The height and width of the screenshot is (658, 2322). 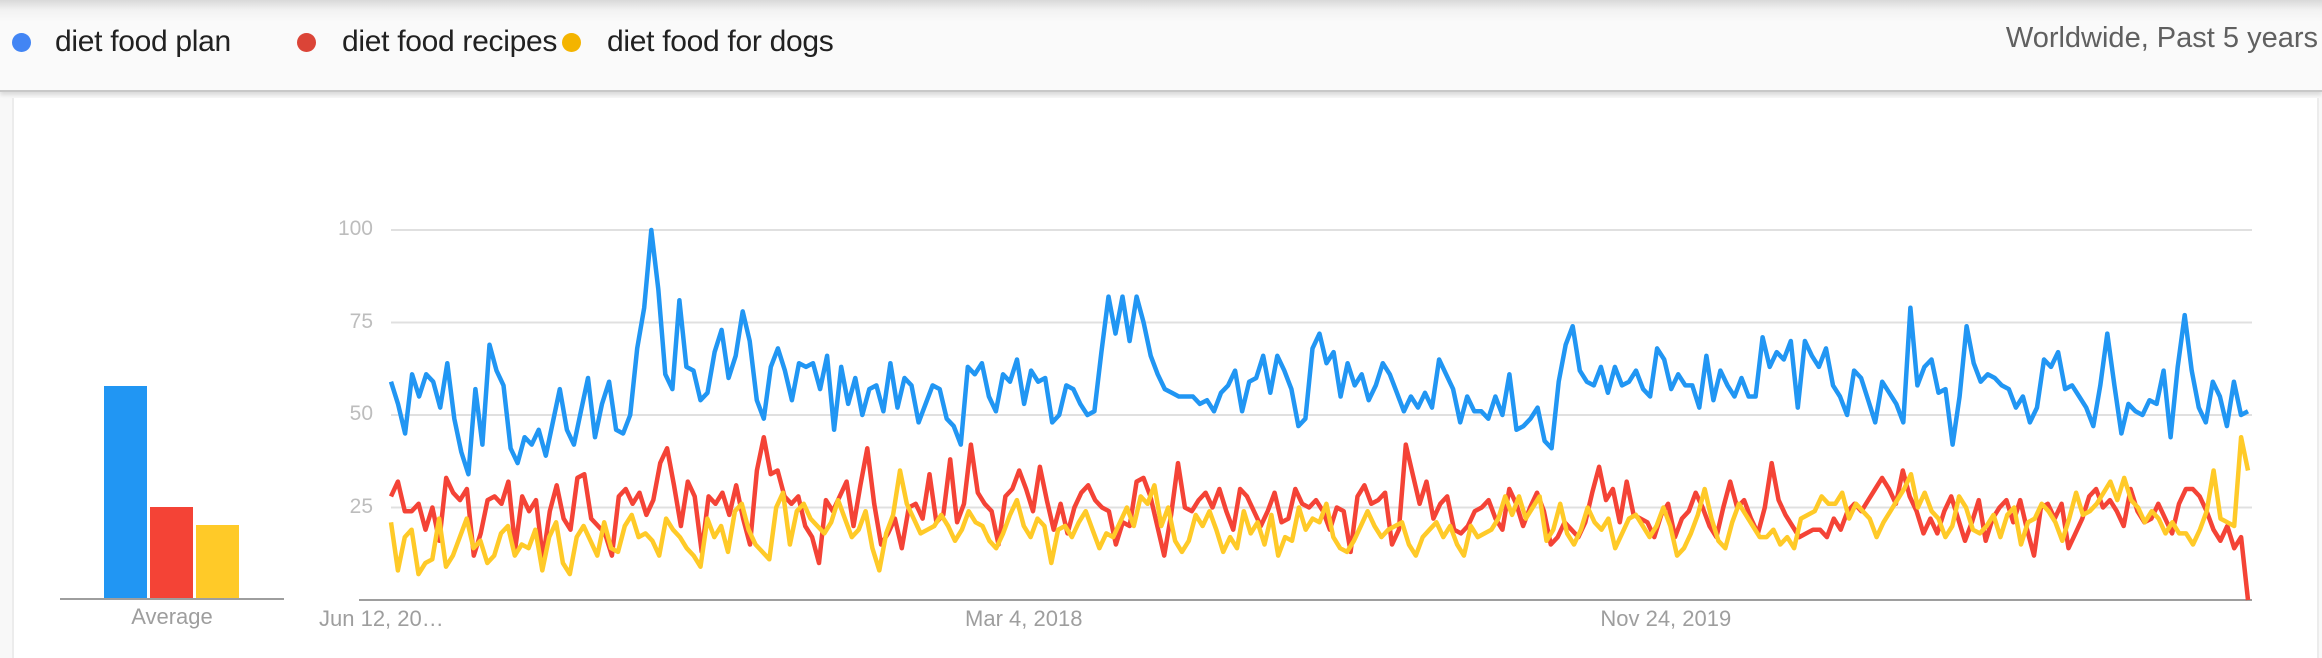 I want to click on average-bar-diet-food-for-dogs, so click(x=217, y=561).